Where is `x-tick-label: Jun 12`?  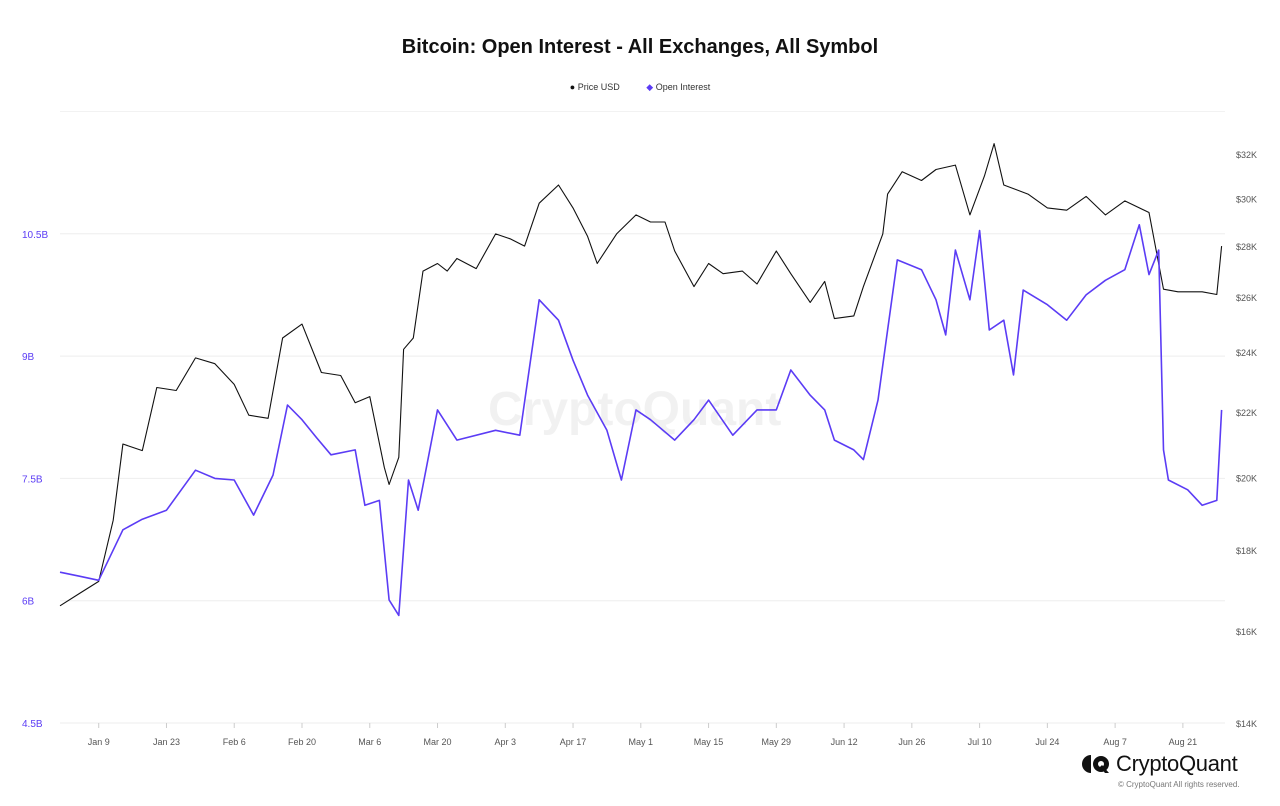 x-tick-label: Jun 12 is located at coordinates (844, 742).